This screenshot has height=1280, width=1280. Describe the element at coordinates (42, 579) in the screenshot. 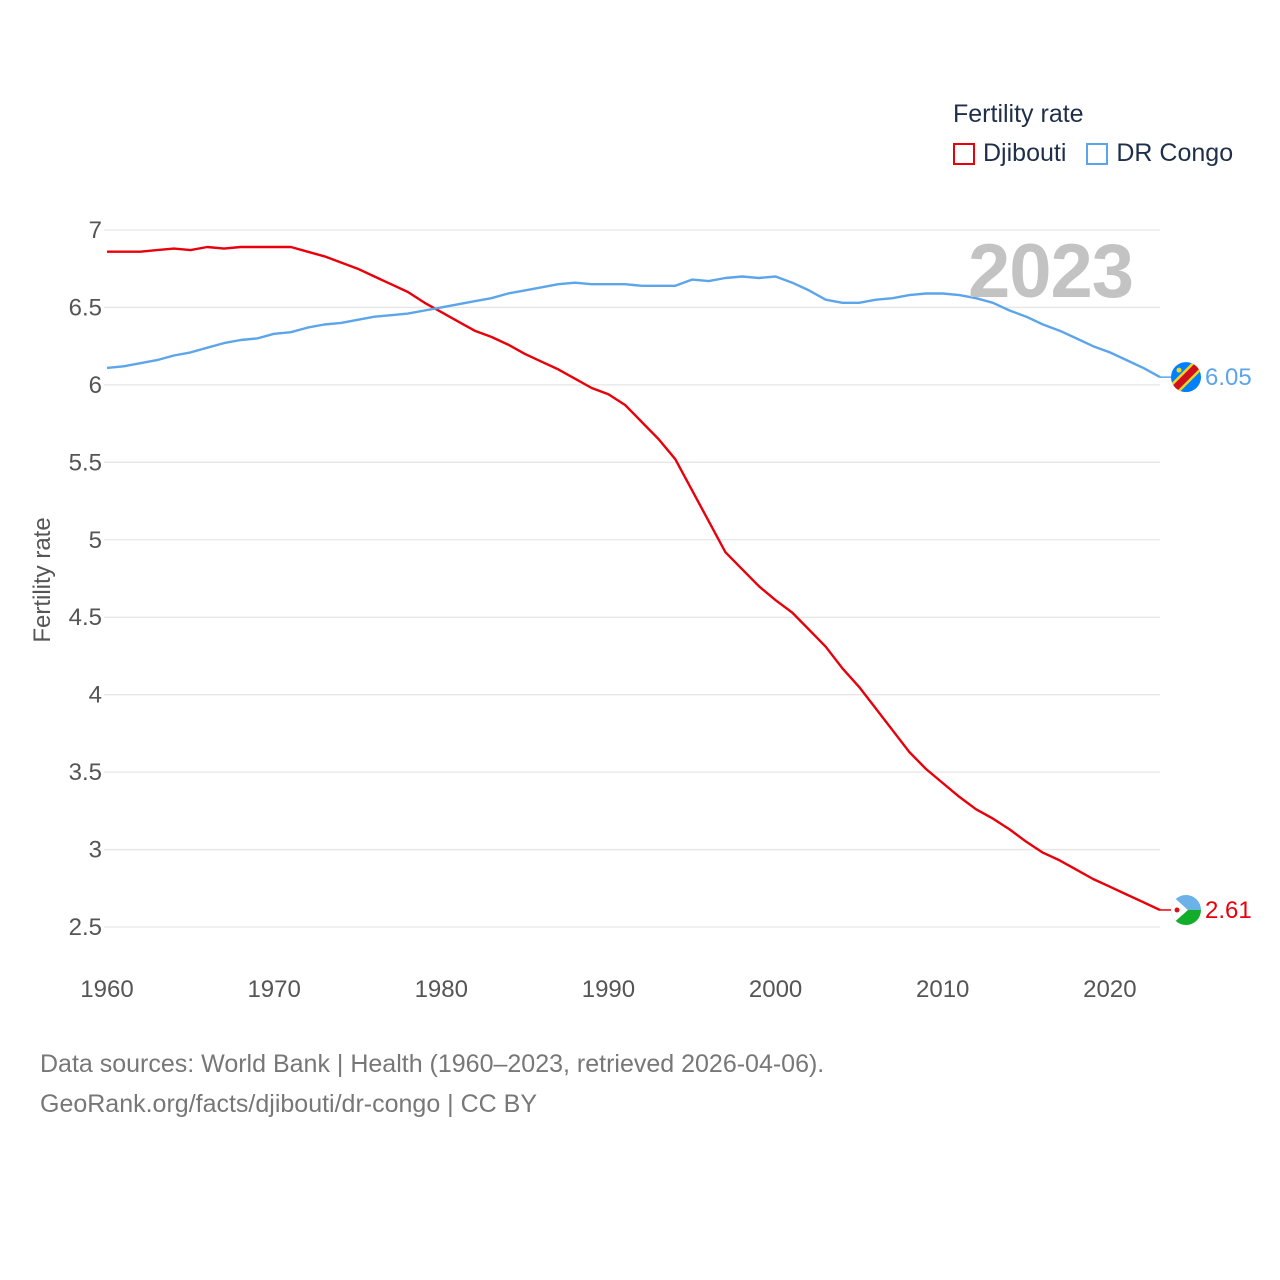

I see `y-axis-label: Fertility rate` at that location.